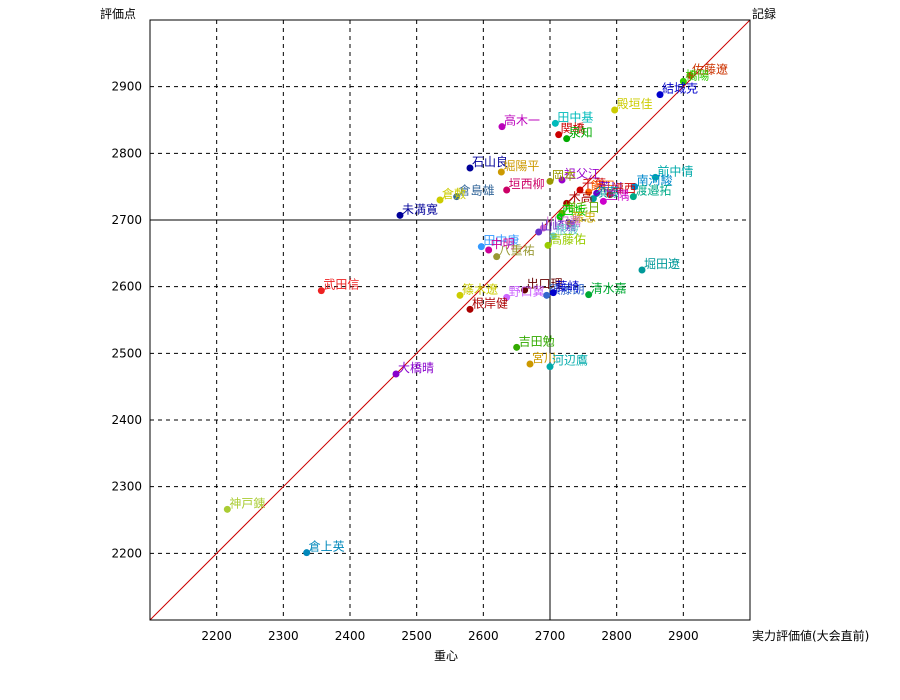  I want to click on data-point-label: 河辺鷹, so click(570, 360).